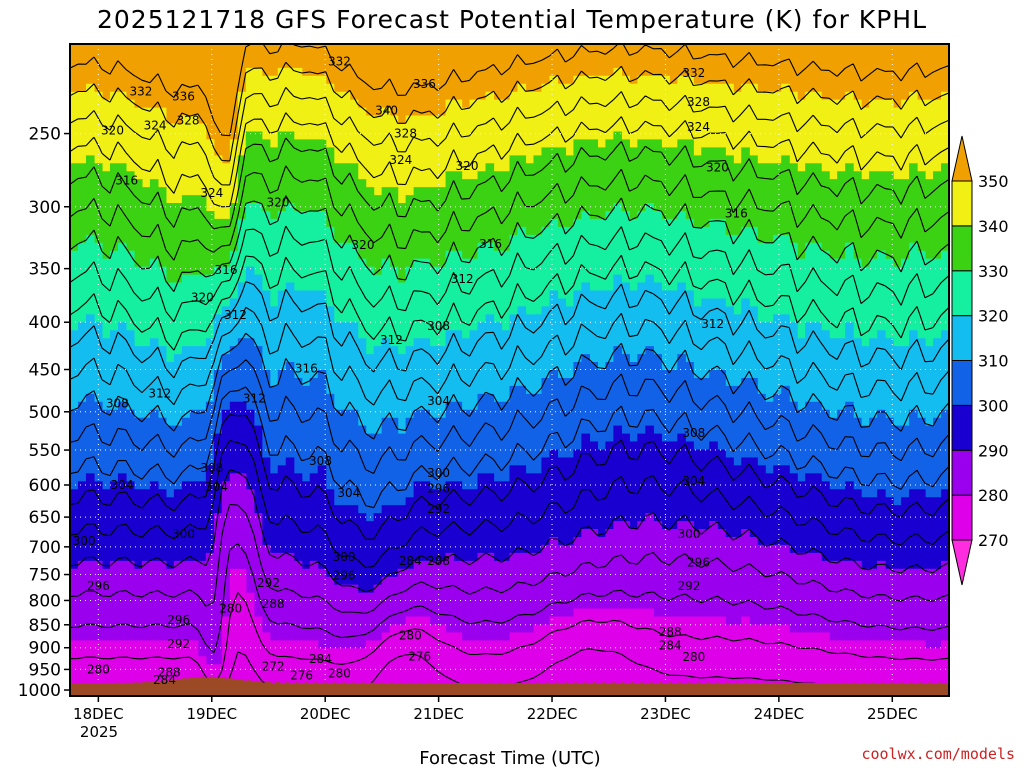 The image size is (1024, 768). What do you see at coordinates (993, 361) in the screenshot?
I see `colorbar-tick-label: 310` at bounding box center [993, 361].